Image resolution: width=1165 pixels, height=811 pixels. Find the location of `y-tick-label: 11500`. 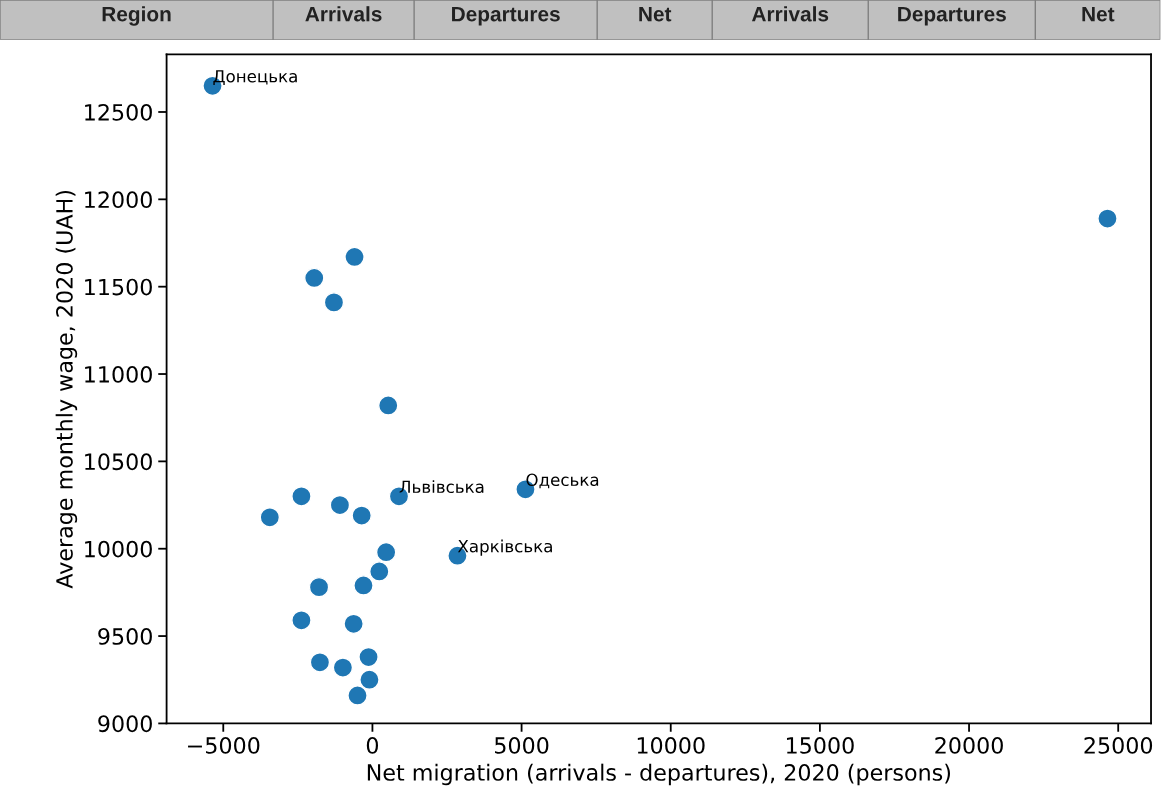

y-tick-label: 11500 is located at coordinates (118, 287).